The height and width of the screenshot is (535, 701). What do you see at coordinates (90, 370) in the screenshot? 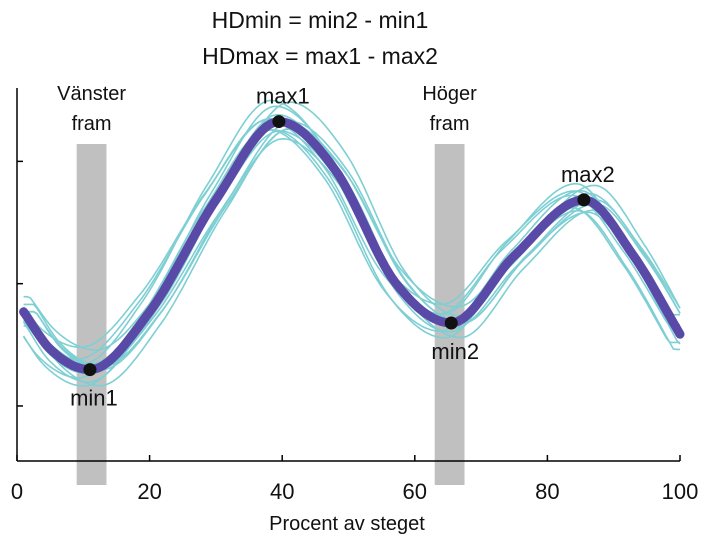
I see `key-point-min1` at bounding box center [90, 370].